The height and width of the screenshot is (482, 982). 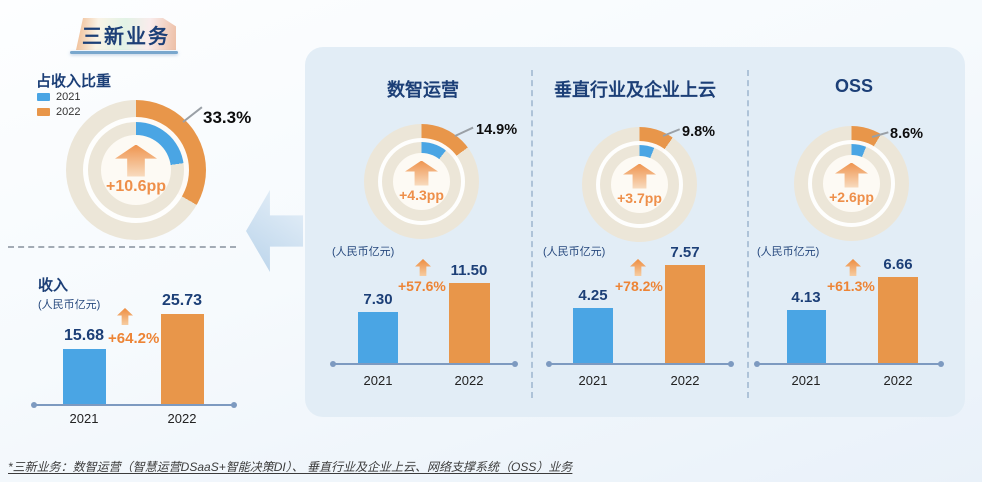 I want to click on growth-label: +64.2%, so click(x=134, y=338).